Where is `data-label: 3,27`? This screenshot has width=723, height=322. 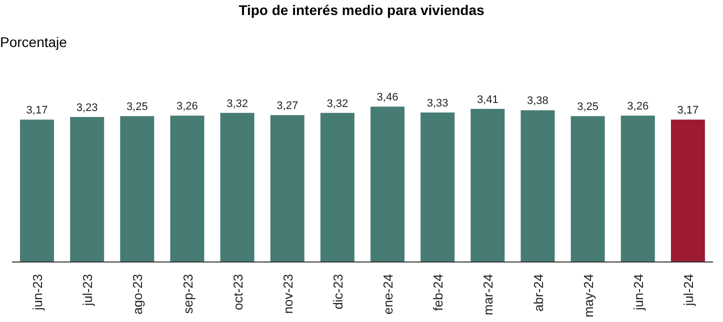
data-label: 3,27 is located at coordinates (287, 106).